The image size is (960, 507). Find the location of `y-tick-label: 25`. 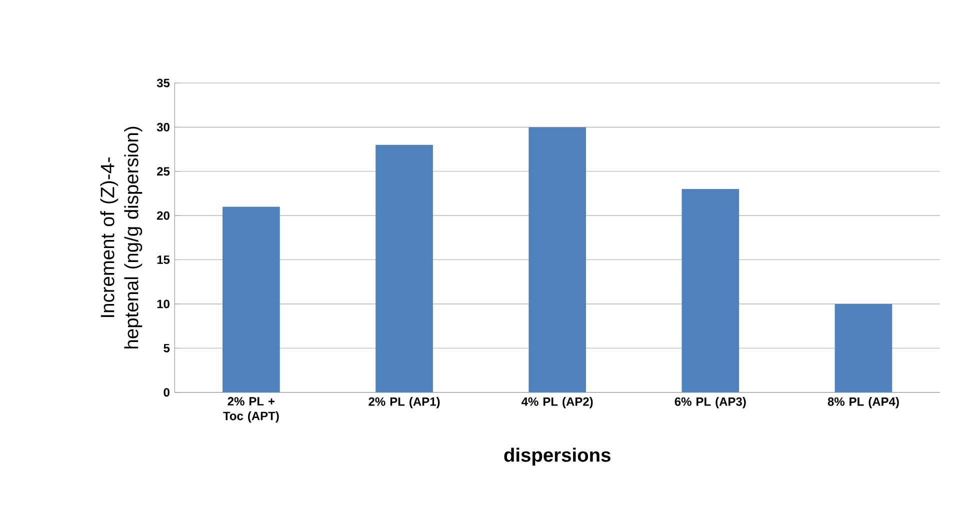

y-tick-label: 25 is located at coordinates (163, 171).